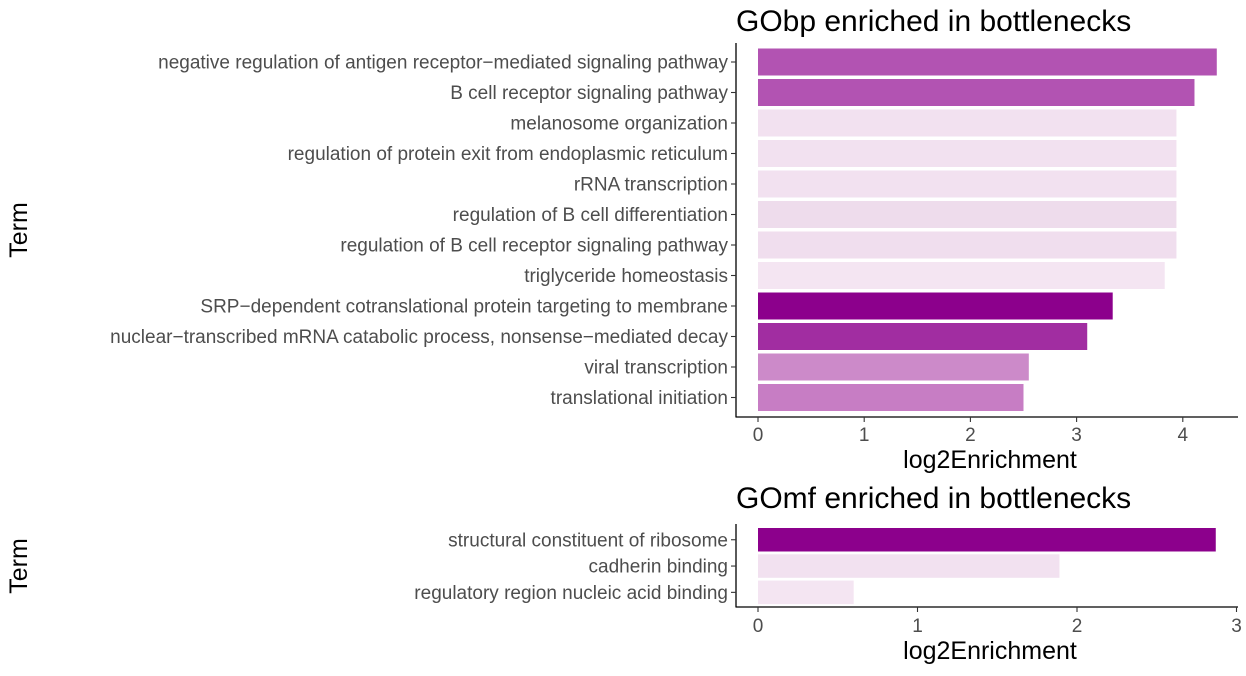 The width and height of the screenshot is (1246, 676). I want to click on mf-category-label-0: structural constituent of ribosome, so click(588, 540).